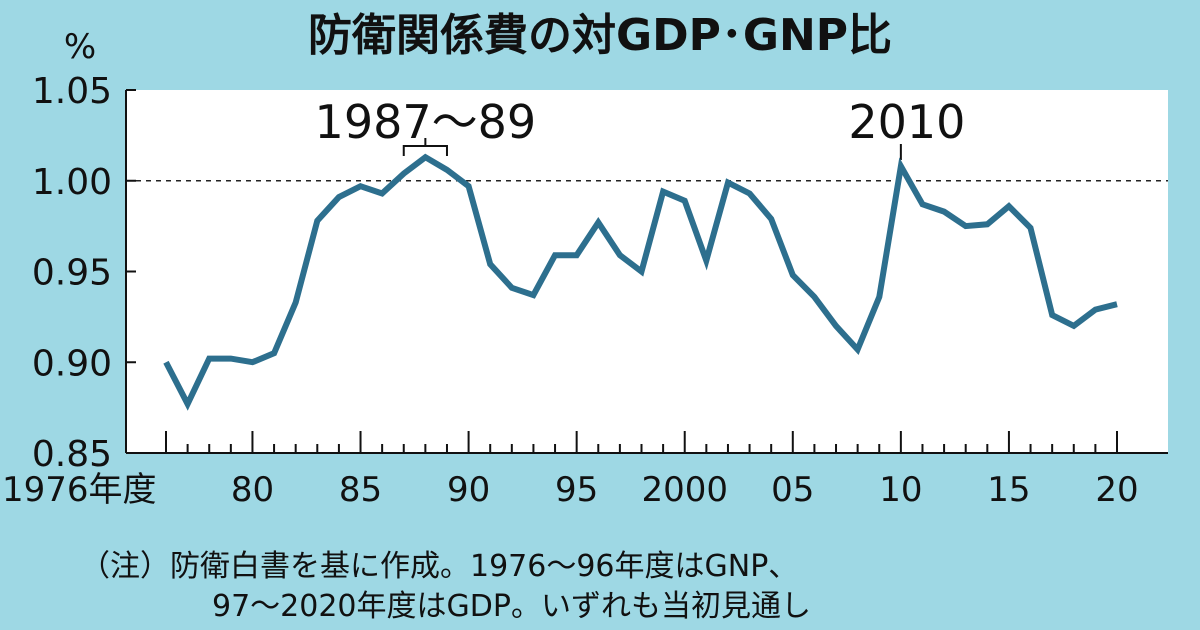  Describe the element at coordinates (576, 490) in the screenshot. I see `x-tick-label: 95` at that location.